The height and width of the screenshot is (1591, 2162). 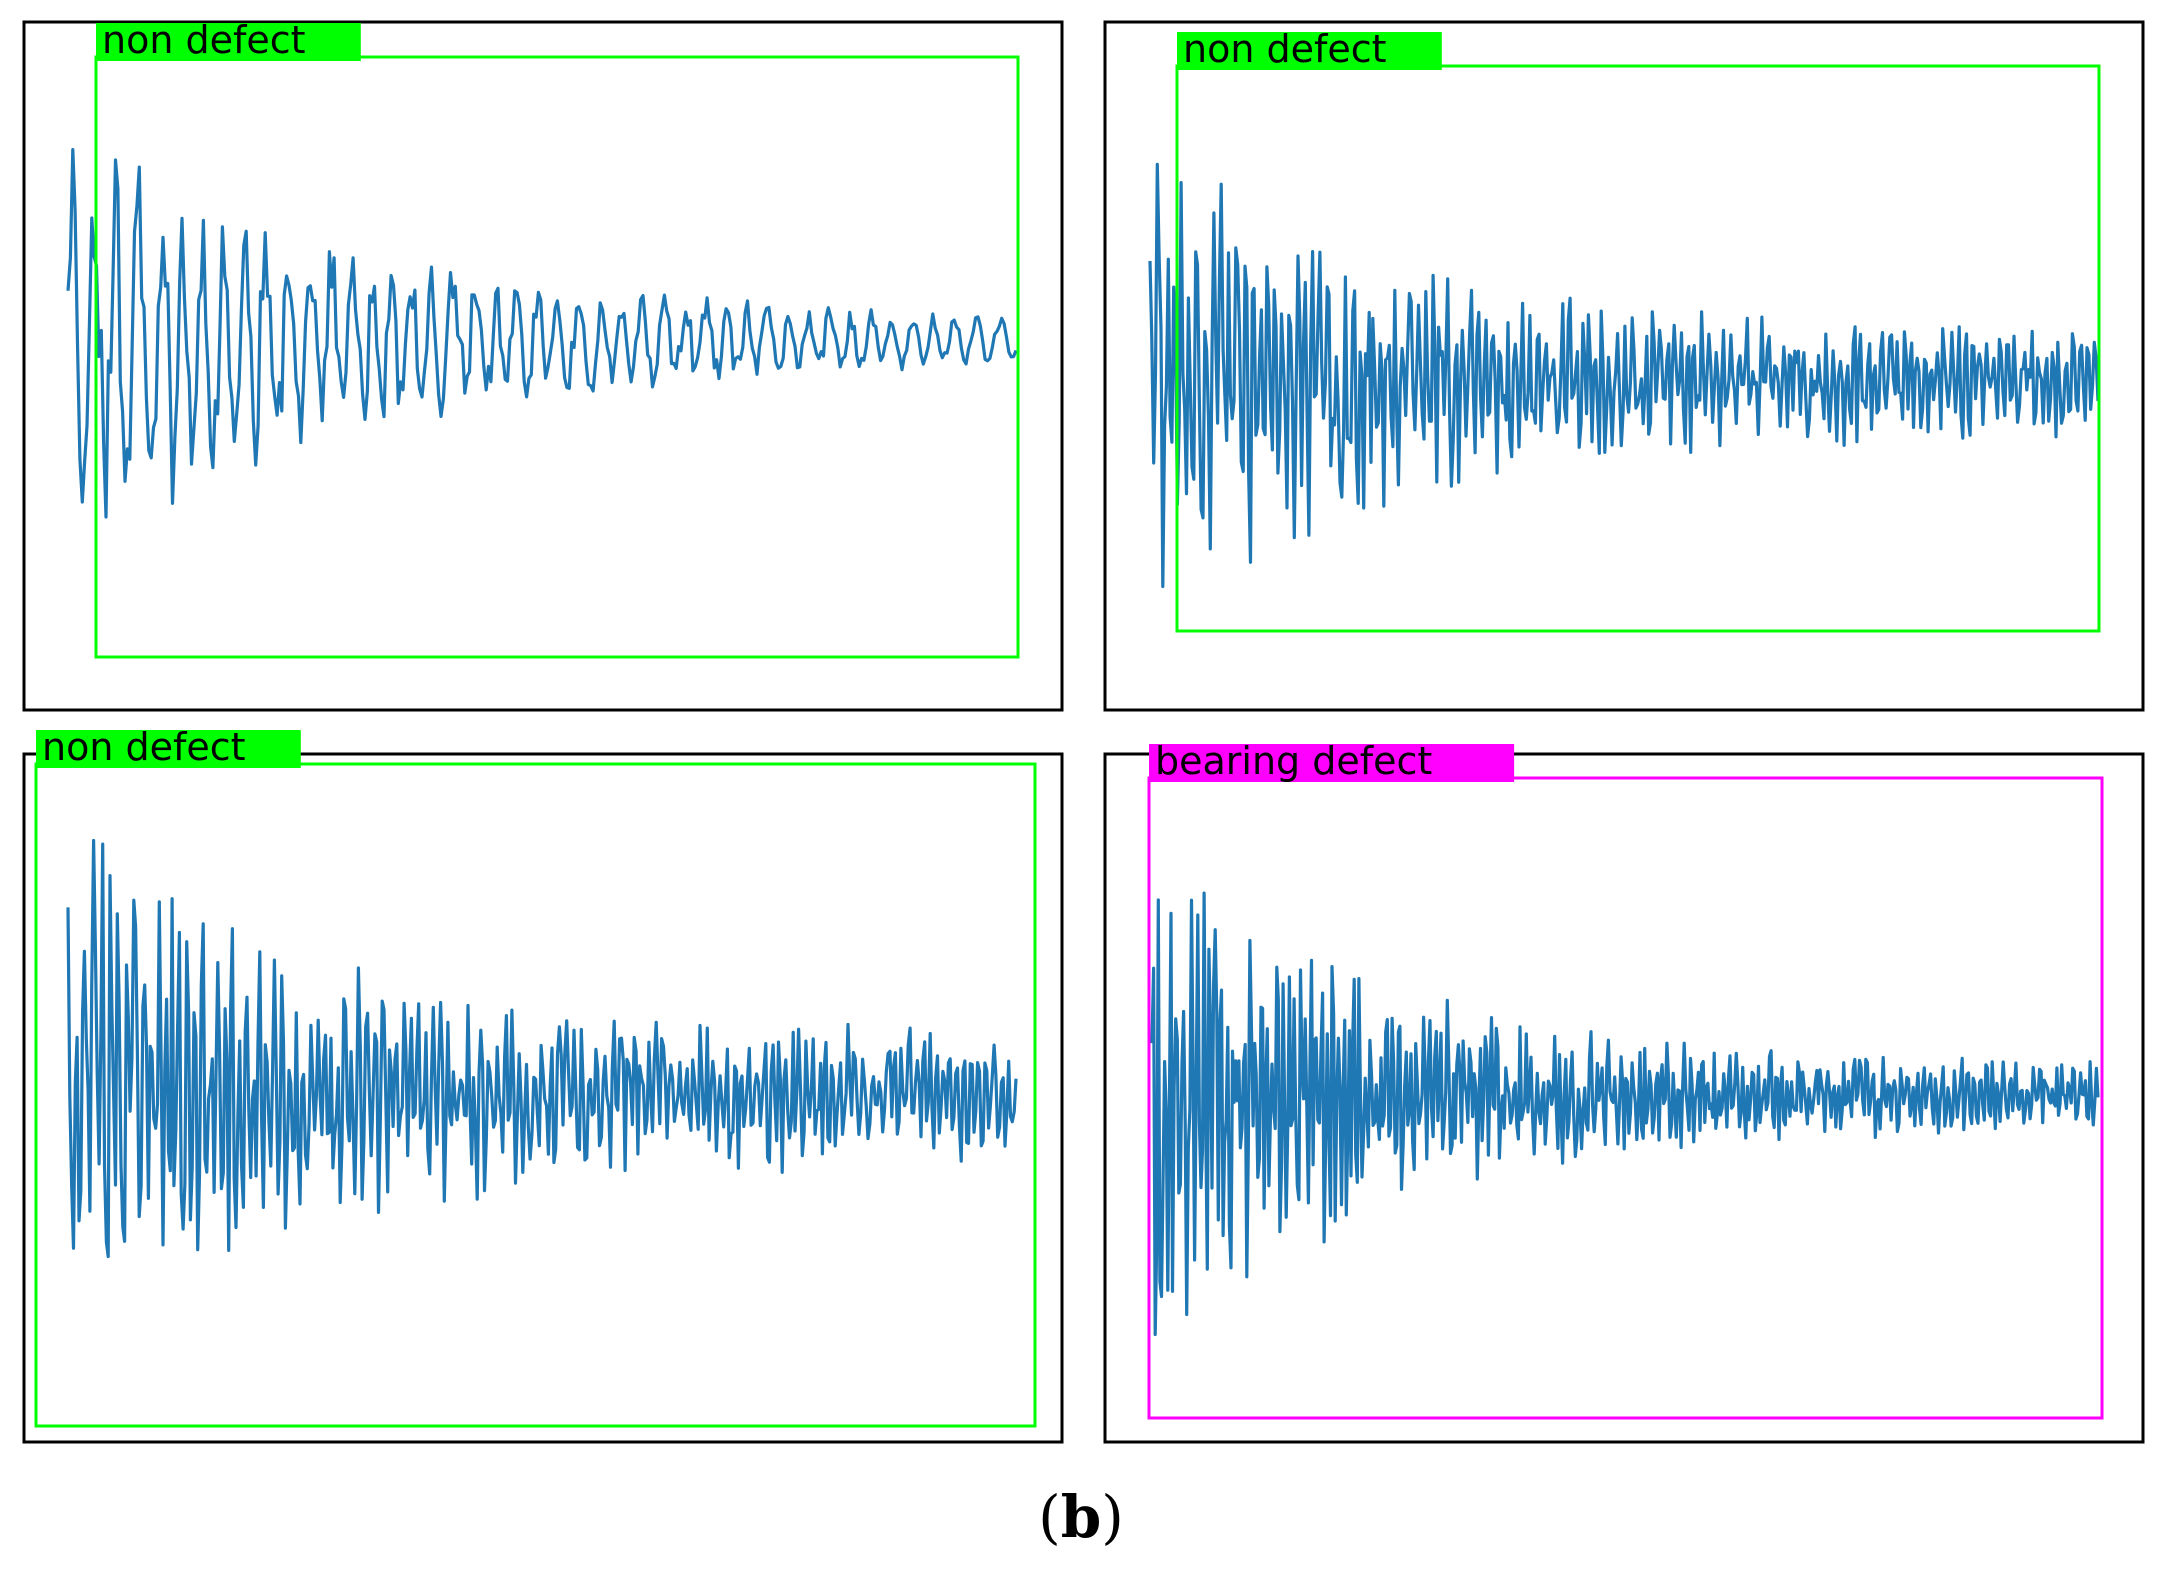 I want to click on caption-letter: b, so click(x=1081, y=1517).